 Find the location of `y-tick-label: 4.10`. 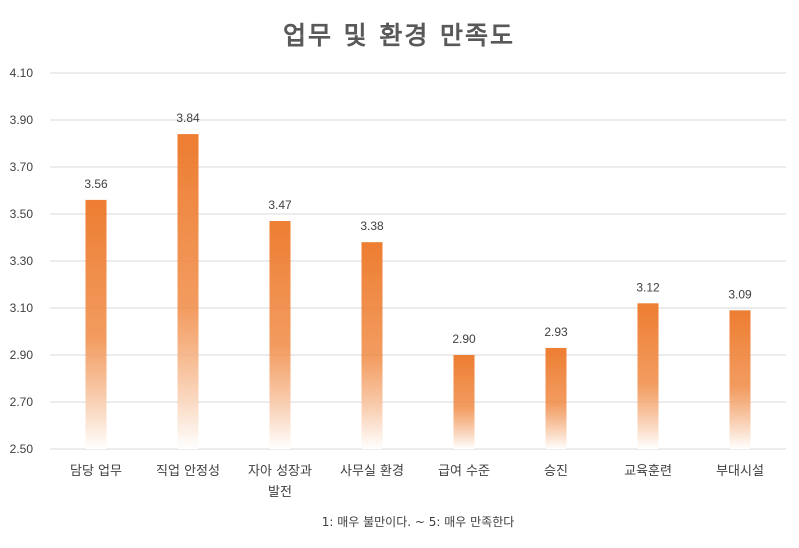

y-tick-label: 4.10 is located at coordinates (22, 73).